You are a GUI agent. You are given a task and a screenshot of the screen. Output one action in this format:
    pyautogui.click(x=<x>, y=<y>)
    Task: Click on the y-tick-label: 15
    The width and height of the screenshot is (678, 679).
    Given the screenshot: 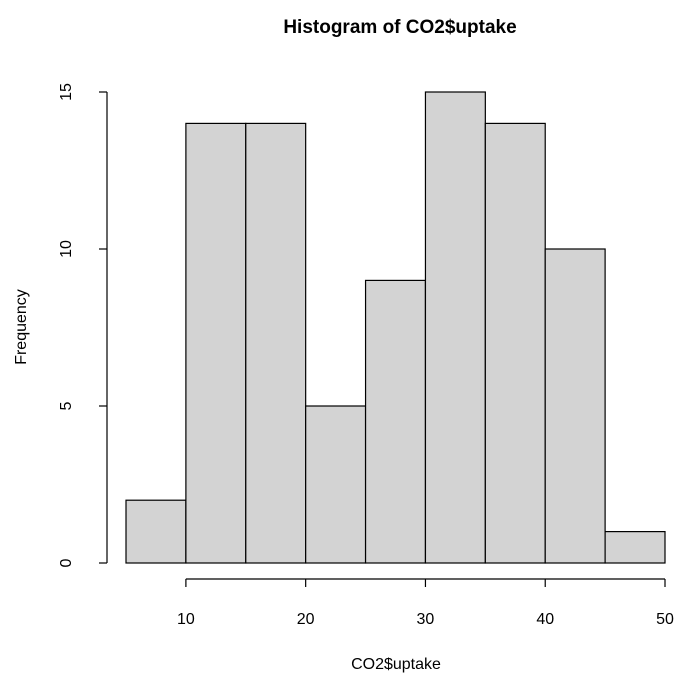 What is the action you would take?
    pyautogui.click(x=66, y=92)
    